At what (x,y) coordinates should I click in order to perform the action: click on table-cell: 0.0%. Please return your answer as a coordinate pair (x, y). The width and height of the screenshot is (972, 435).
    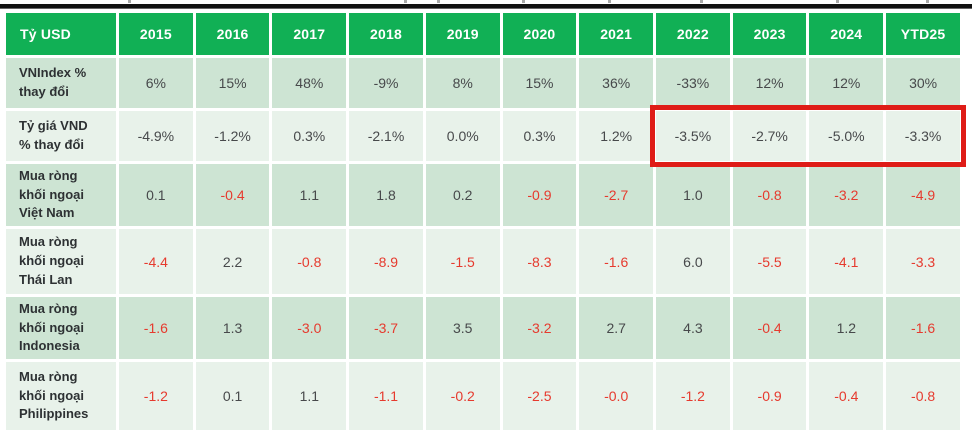
    Looking at the image, I should click on (462, 136).